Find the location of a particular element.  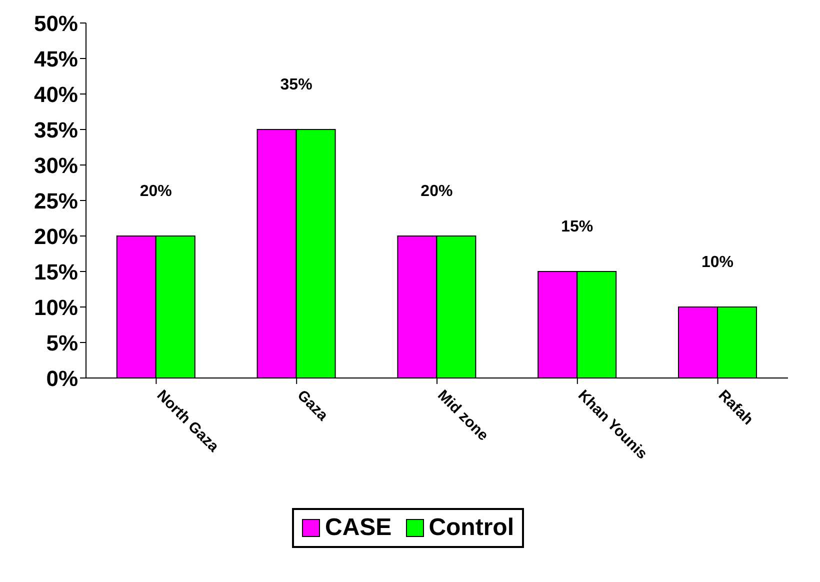

y-tick-label: 25% is located at coordinates (56, 201).